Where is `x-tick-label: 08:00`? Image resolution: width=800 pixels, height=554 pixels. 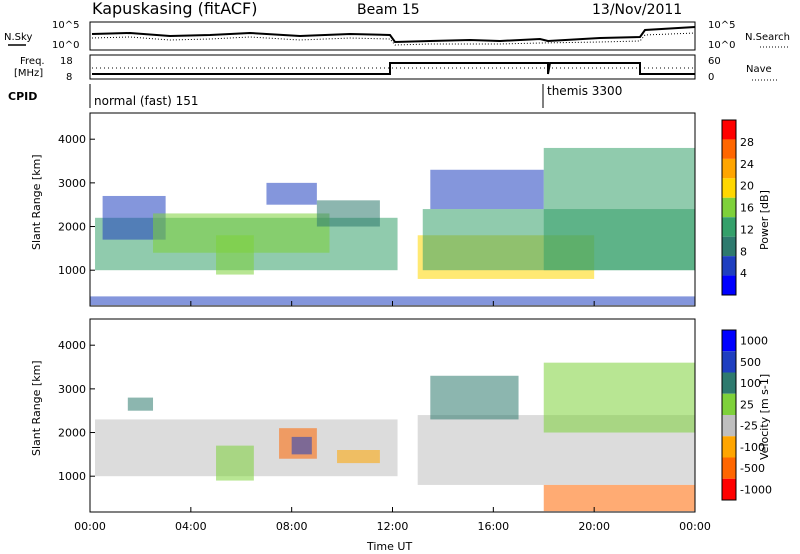
x-tick-label: 08:00 is located at coordinates (292, 526).